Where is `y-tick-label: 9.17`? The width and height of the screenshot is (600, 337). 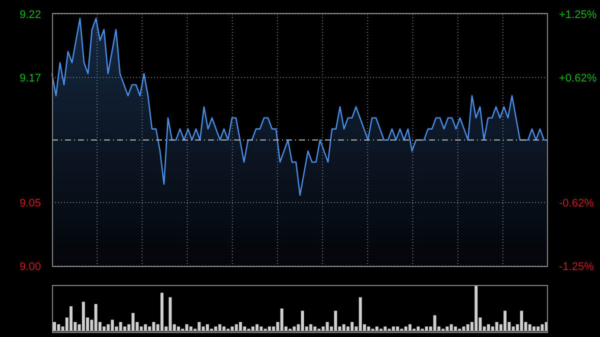
y-tick-label: 9.17 is located at coordinates (30, 78).